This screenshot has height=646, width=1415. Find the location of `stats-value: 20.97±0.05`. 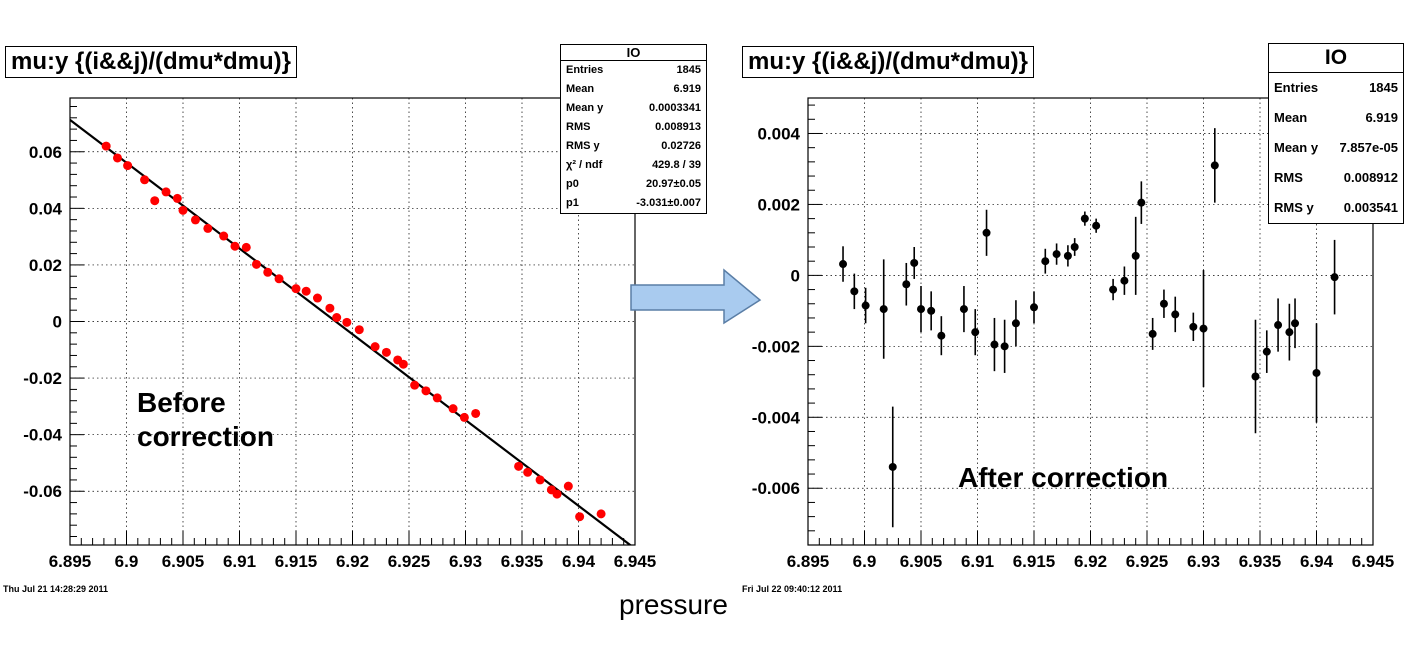

stats-value: 20.97±0.05 is located at coordinates (673, 184).